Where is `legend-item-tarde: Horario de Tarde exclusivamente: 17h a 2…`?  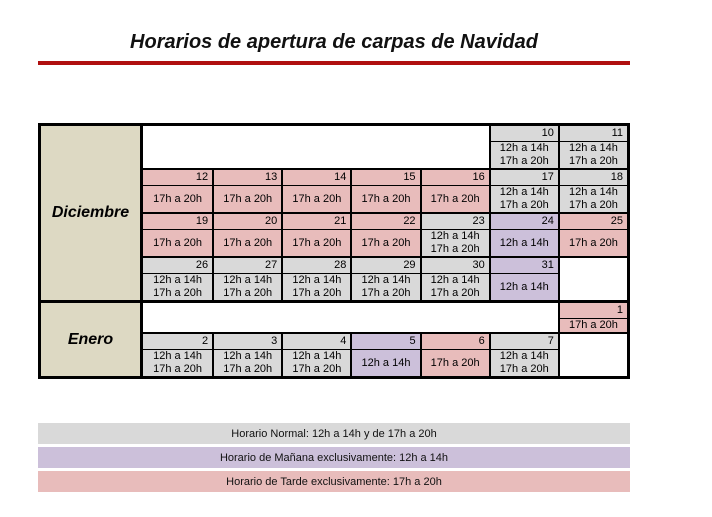
legend-item-tarde: Horario de Tarde exclusivamente: 17h a 2… is located at coordinates (334, 481).